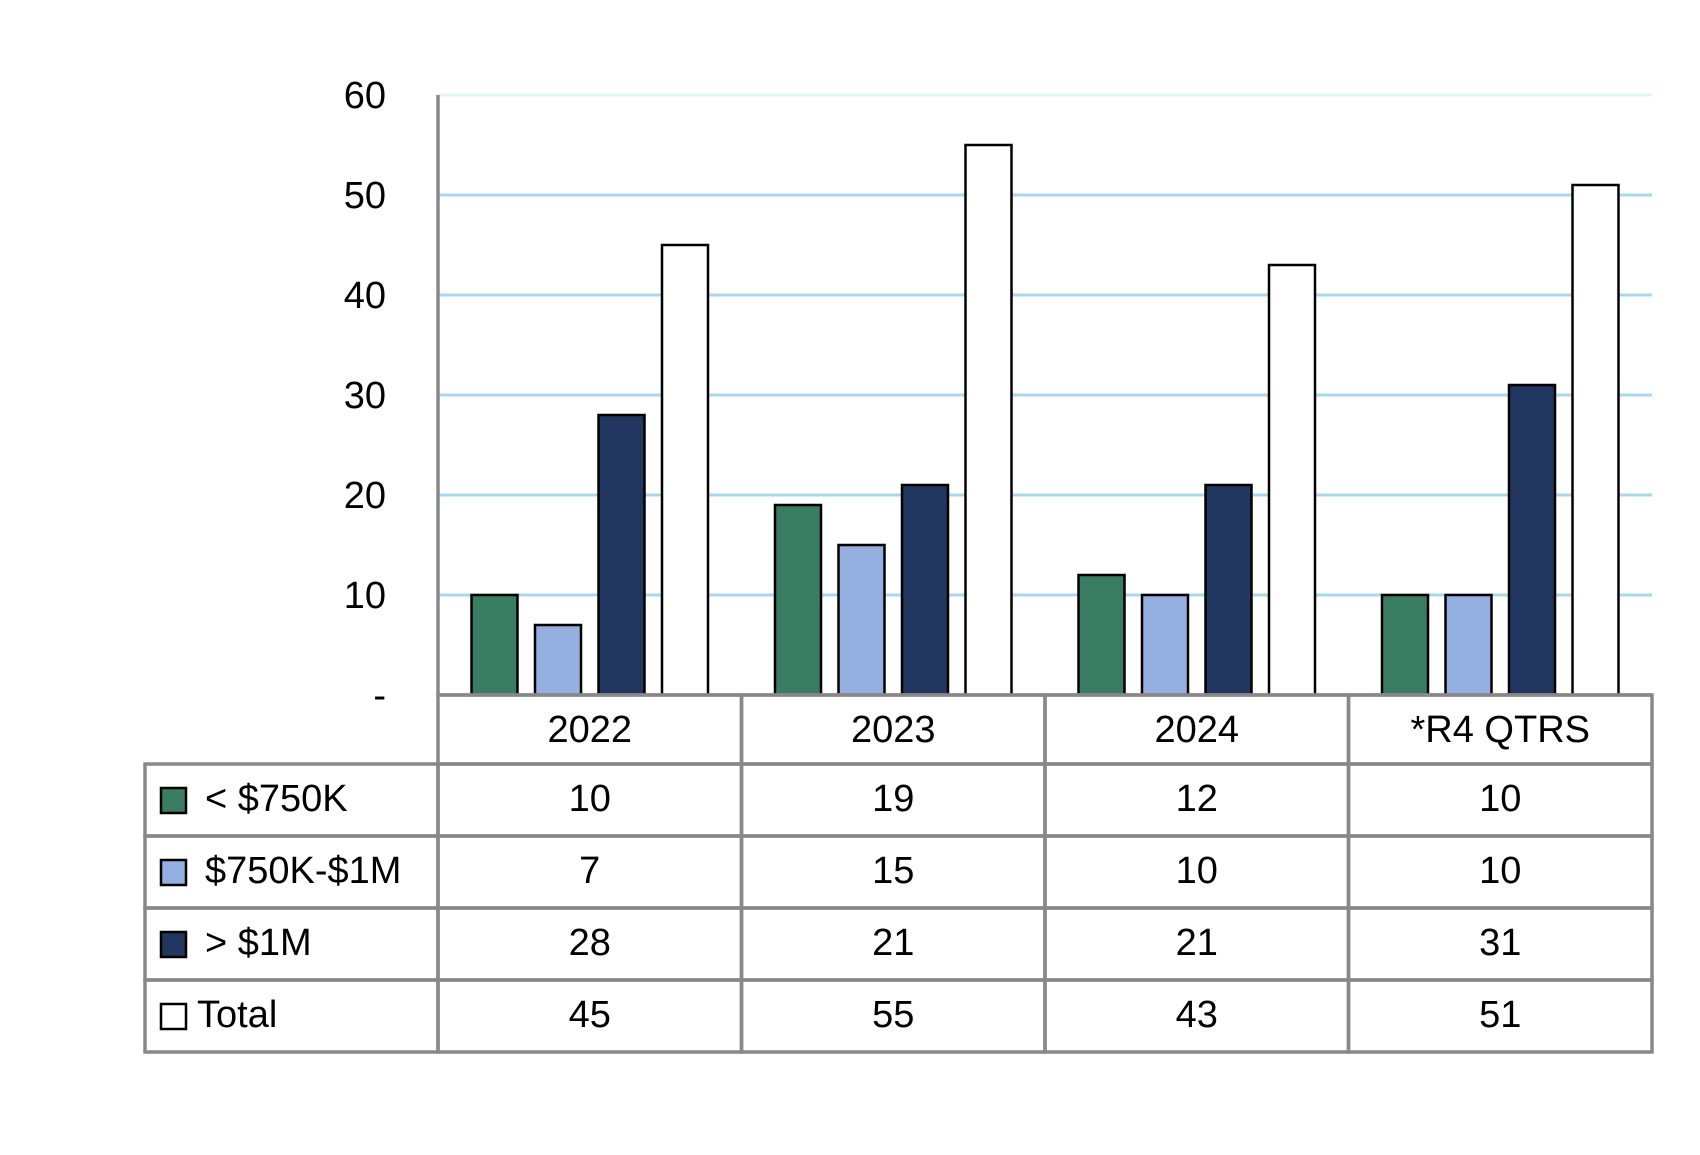  I want to click on data-value-label: 7, so click(589, 871).